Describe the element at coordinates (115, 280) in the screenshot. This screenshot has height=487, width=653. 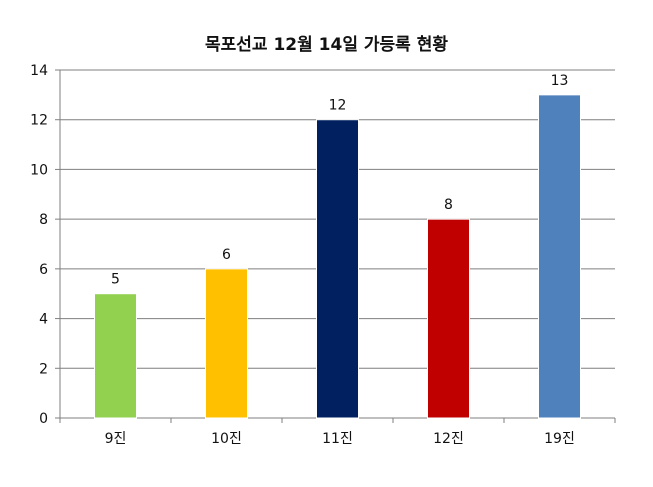
I see `data-label: 5` at that location.